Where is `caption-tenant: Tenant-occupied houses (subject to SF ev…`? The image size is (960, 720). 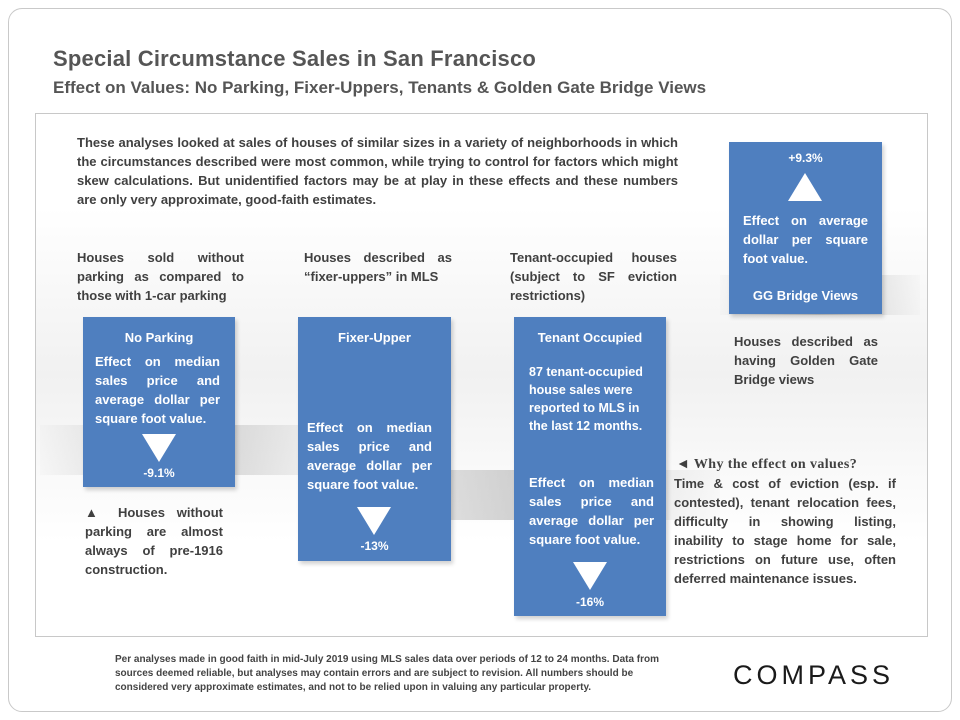 caption-tenant: Tenant-occupied houses (subject to SF ev… is located at coordinates (593, 276).